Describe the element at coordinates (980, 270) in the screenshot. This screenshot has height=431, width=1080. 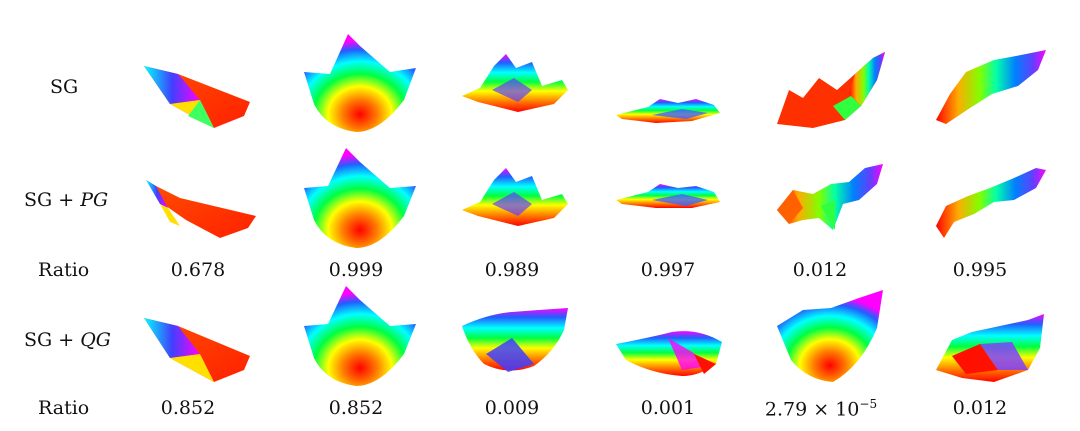
I see `ratio-pg-6: 0.995` at that location.